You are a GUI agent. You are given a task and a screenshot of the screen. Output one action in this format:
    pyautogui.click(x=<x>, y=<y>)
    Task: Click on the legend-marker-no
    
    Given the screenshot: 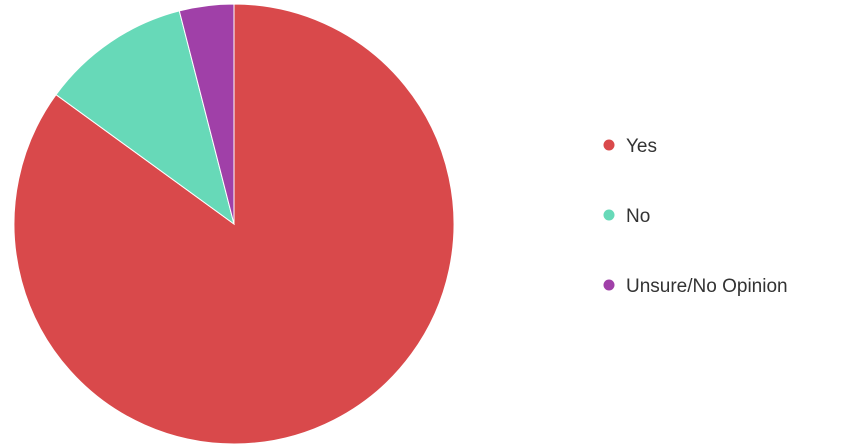 What is the action you would take?
    pyautogui.click(x=609, y=215)
    